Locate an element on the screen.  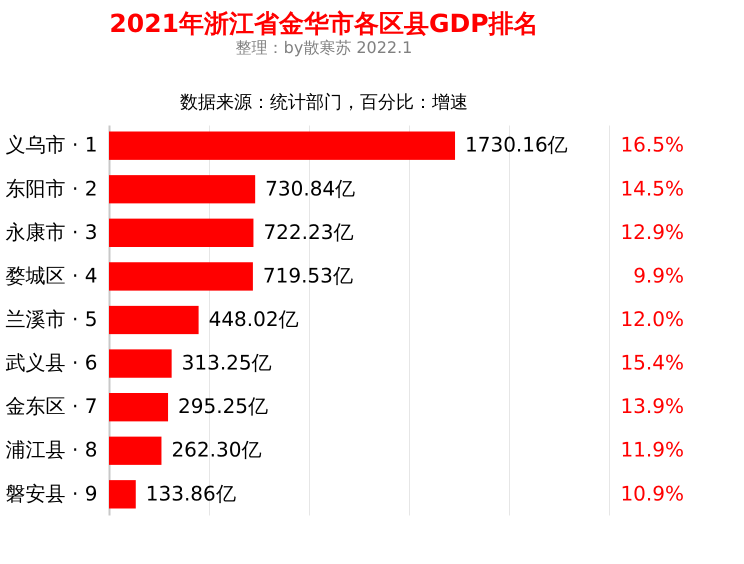
text: 9.9% is located at coordinates (658, 275).